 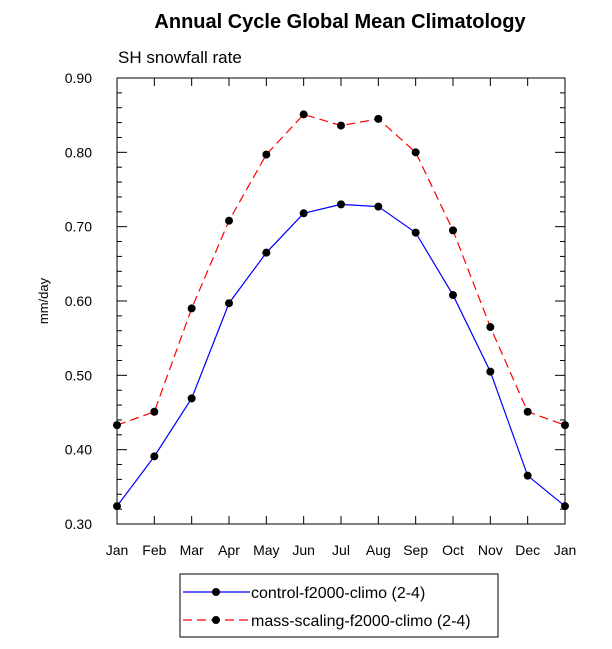 I want to click on chart-title: Annual Cycle Global Mean Climatology, so click(x=340, y=22).